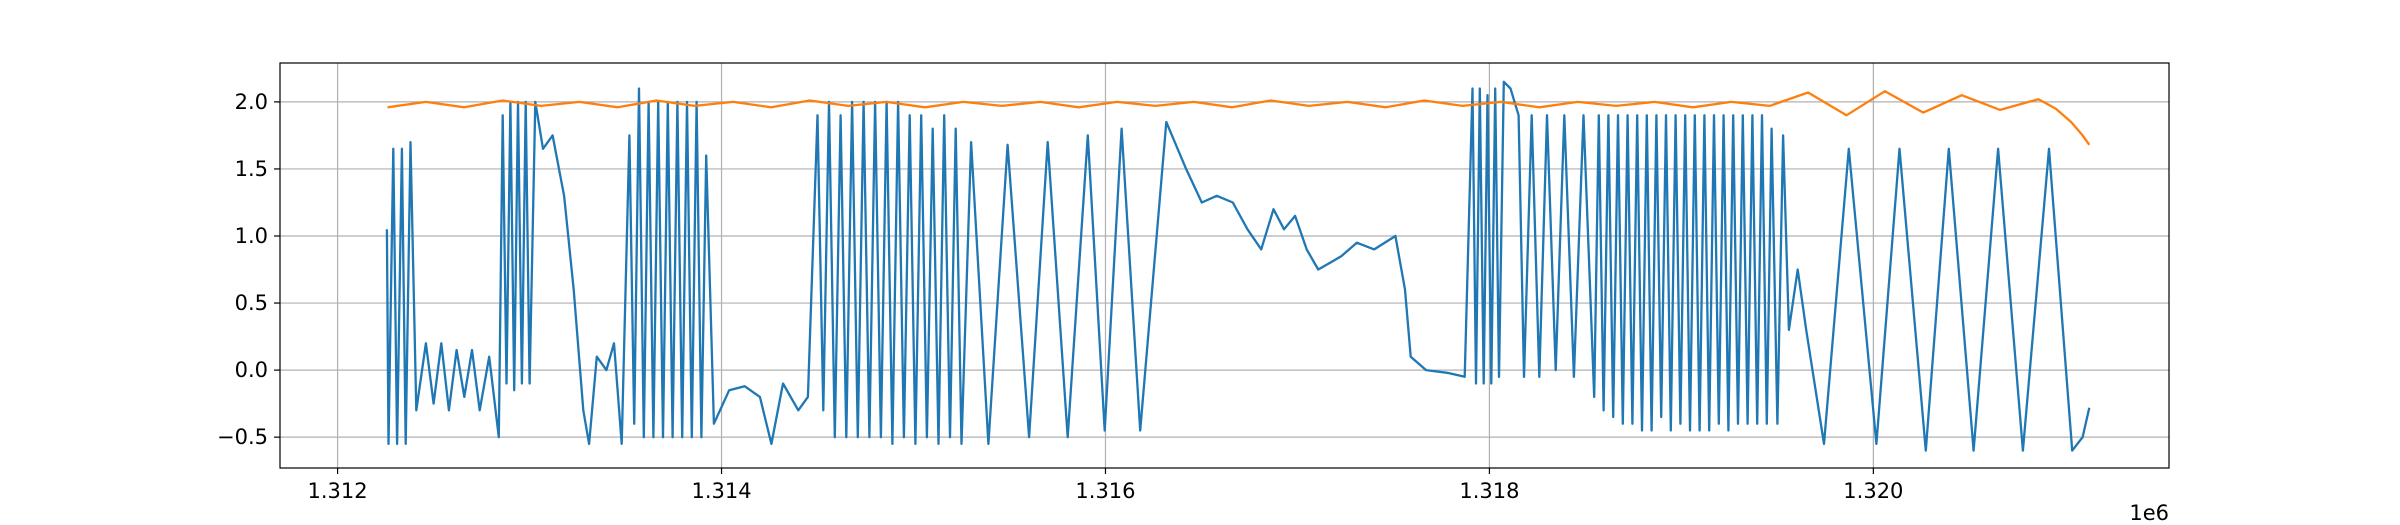  What do you see at coordinates (1873, 491) in the screenshot?
I see `x-tick-label: 1.320` at bounding box center [1873, 491].